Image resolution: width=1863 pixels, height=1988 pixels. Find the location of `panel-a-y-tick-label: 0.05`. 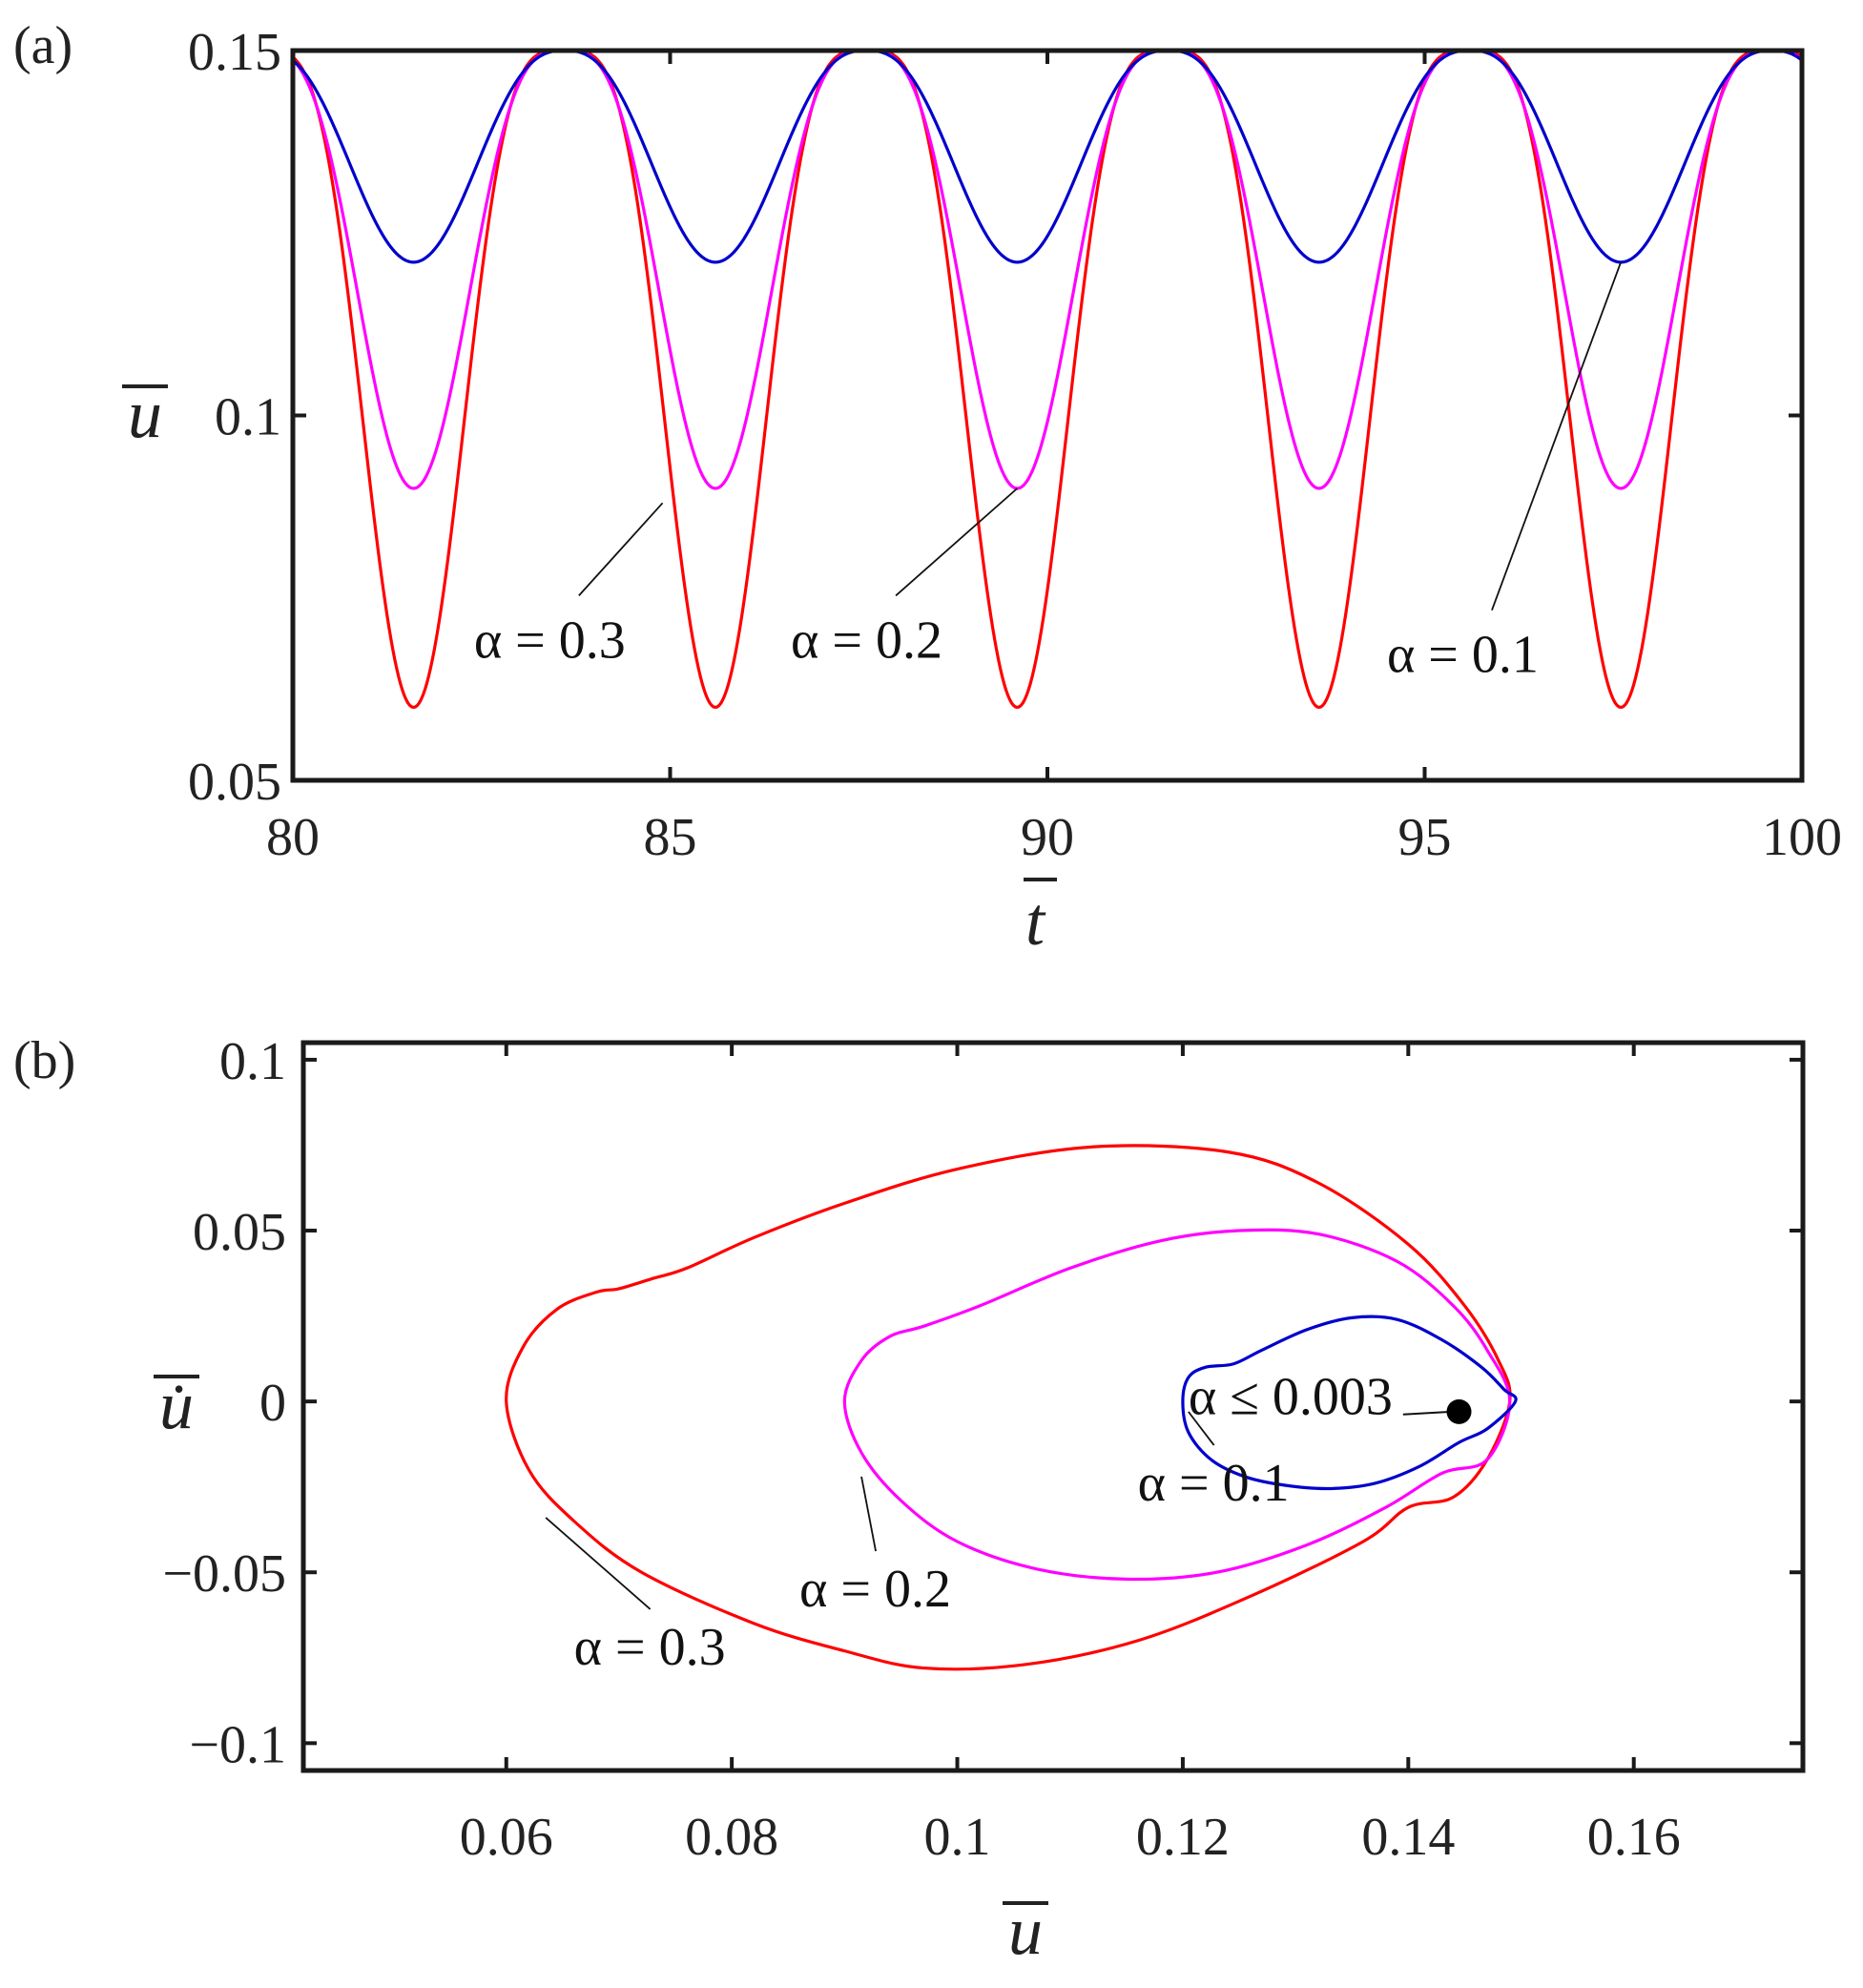

panel-a-y-tick-label: 0.05 is located at coordinates (234, 783).